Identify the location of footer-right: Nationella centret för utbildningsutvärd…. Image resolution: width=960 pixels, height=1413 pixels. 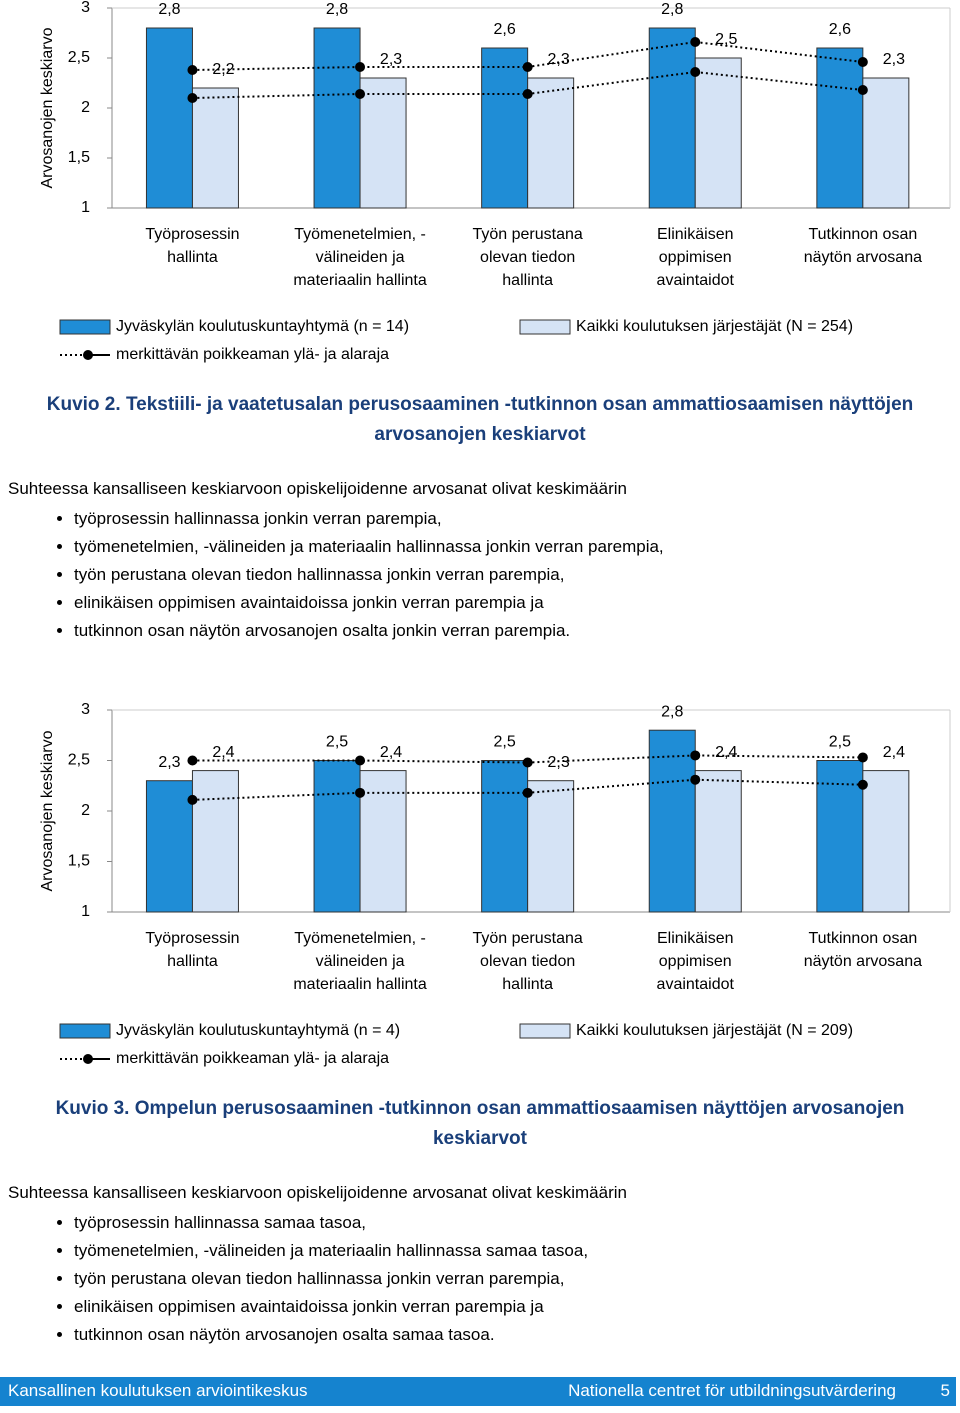
(732, 1390).